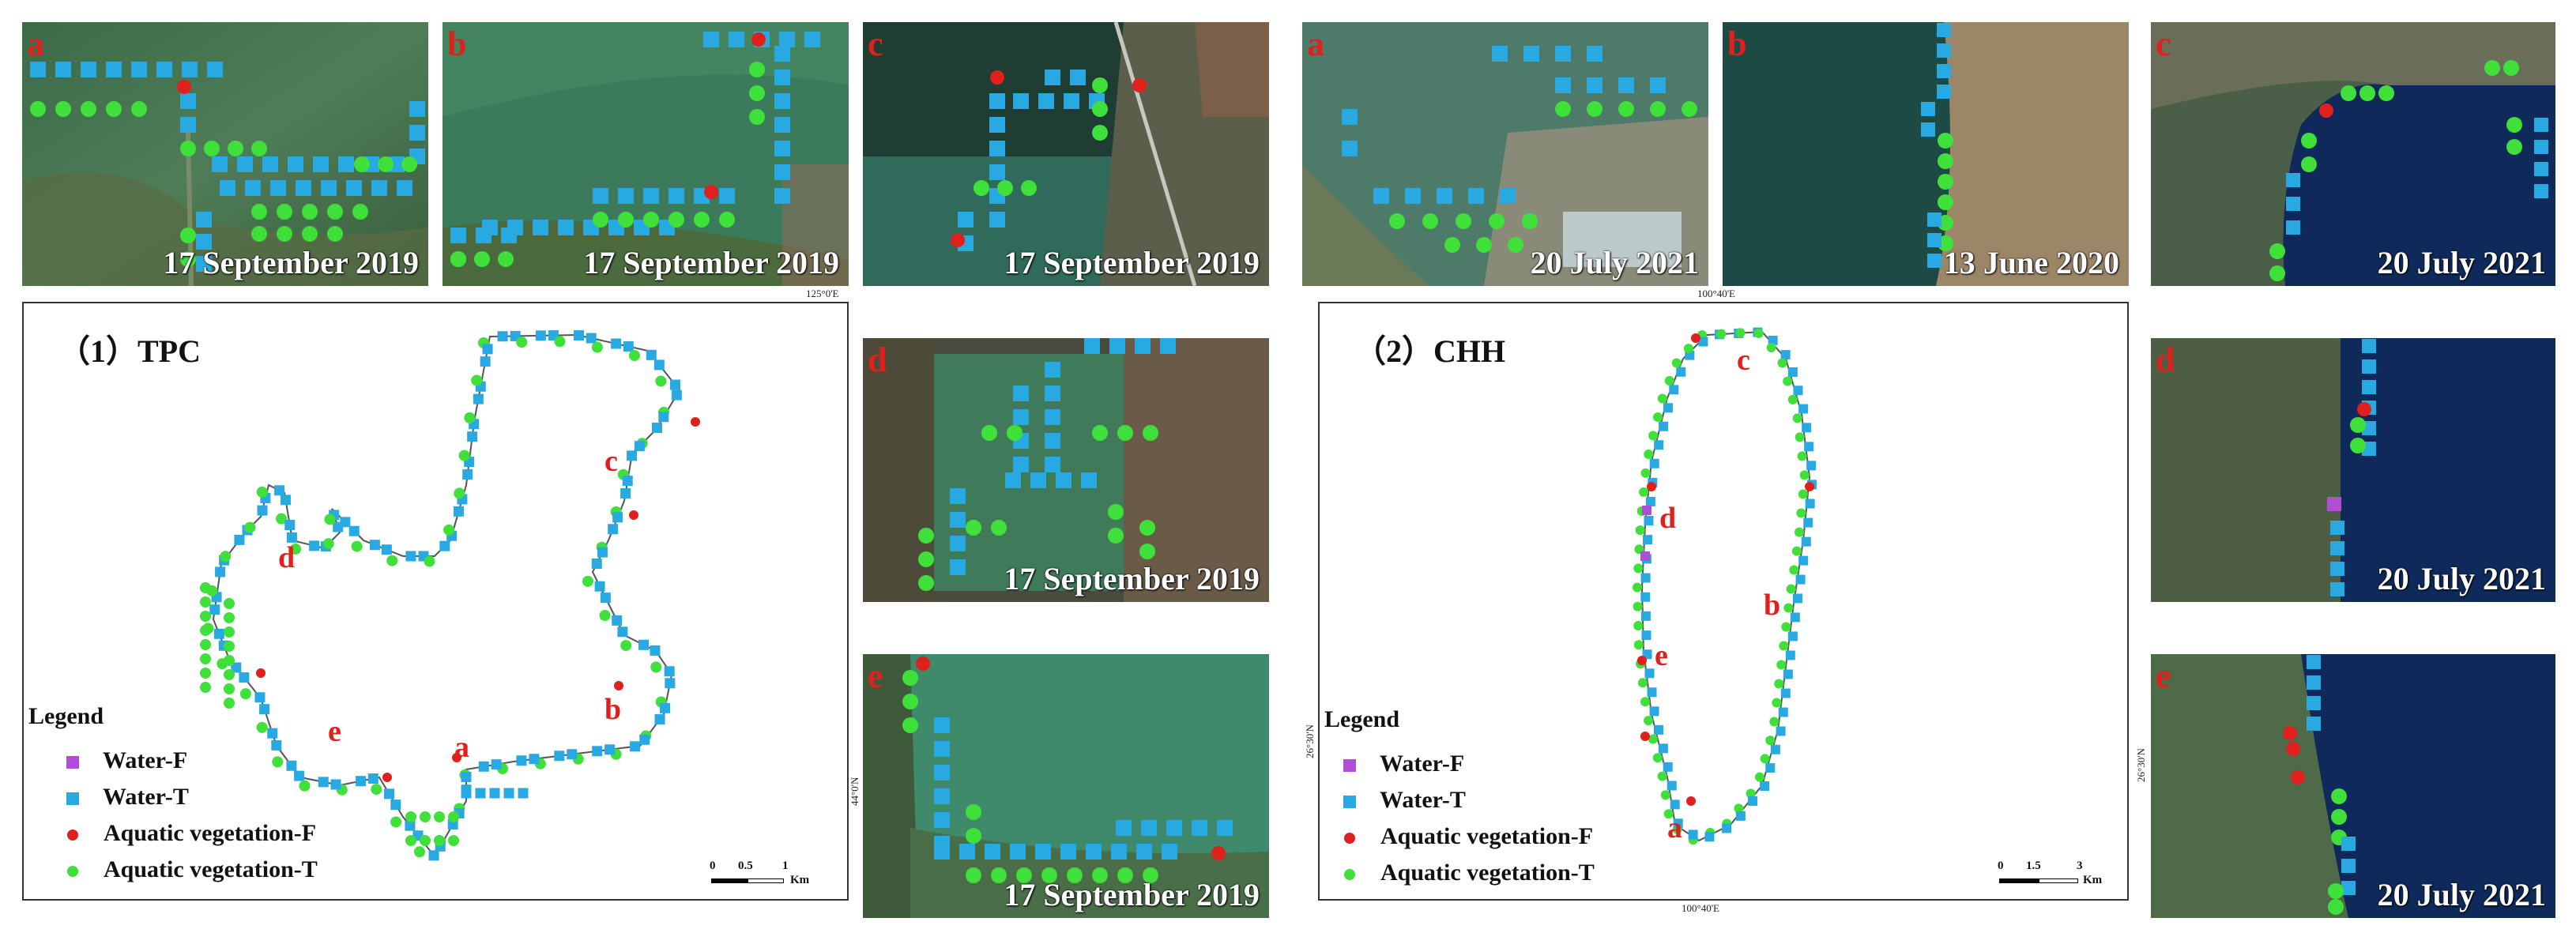  Describe the element at coordinates (291, 262) in the screenshot. I see `tile-date: 17 September 2019` at that location.